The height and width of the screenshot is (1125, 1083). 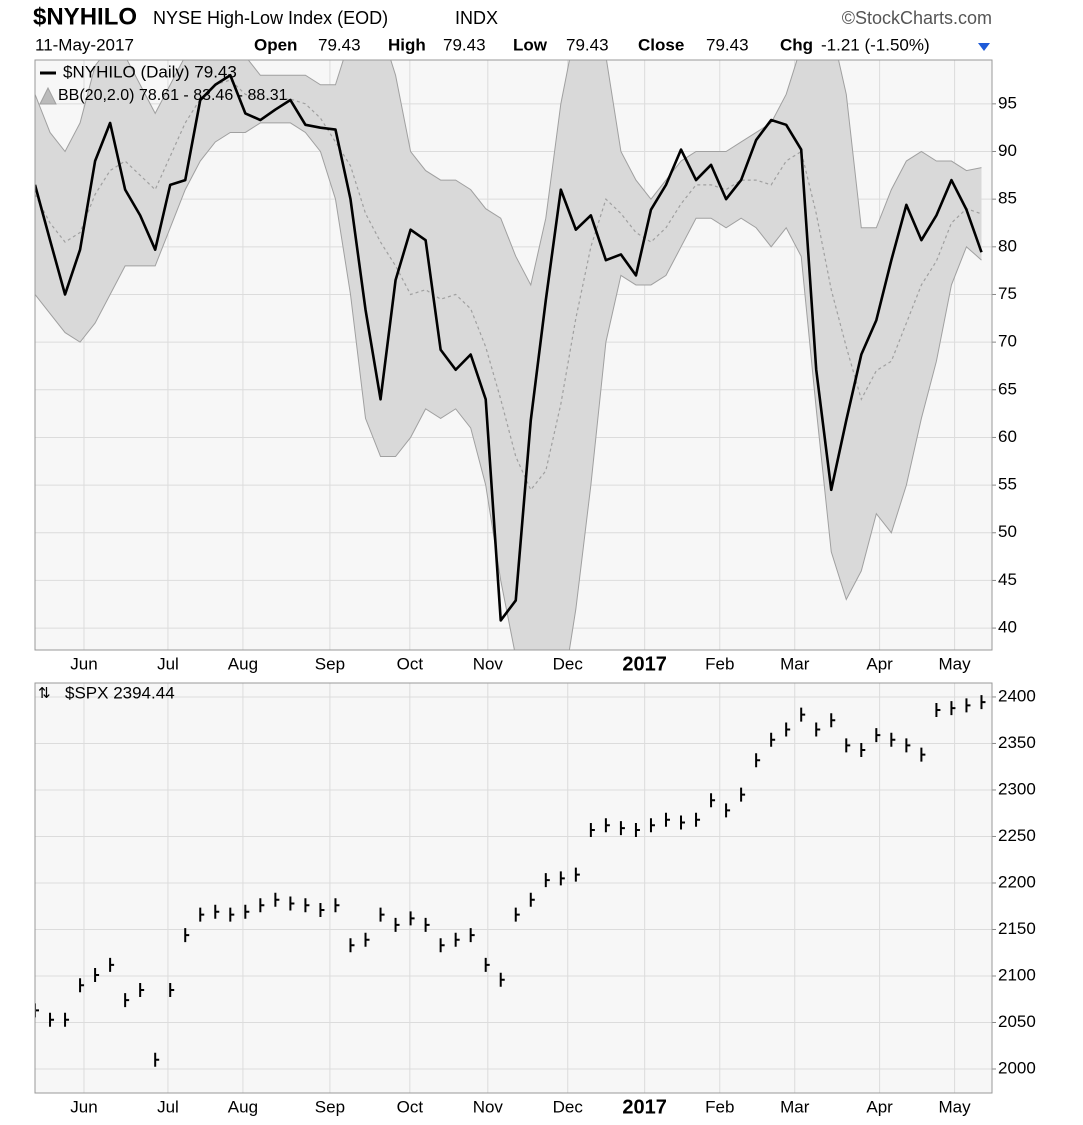 What do you see at coordinates (917, 18) in the screenshot?
I see `brand: ©StockCharts.com` at bounding box center [917, 18].